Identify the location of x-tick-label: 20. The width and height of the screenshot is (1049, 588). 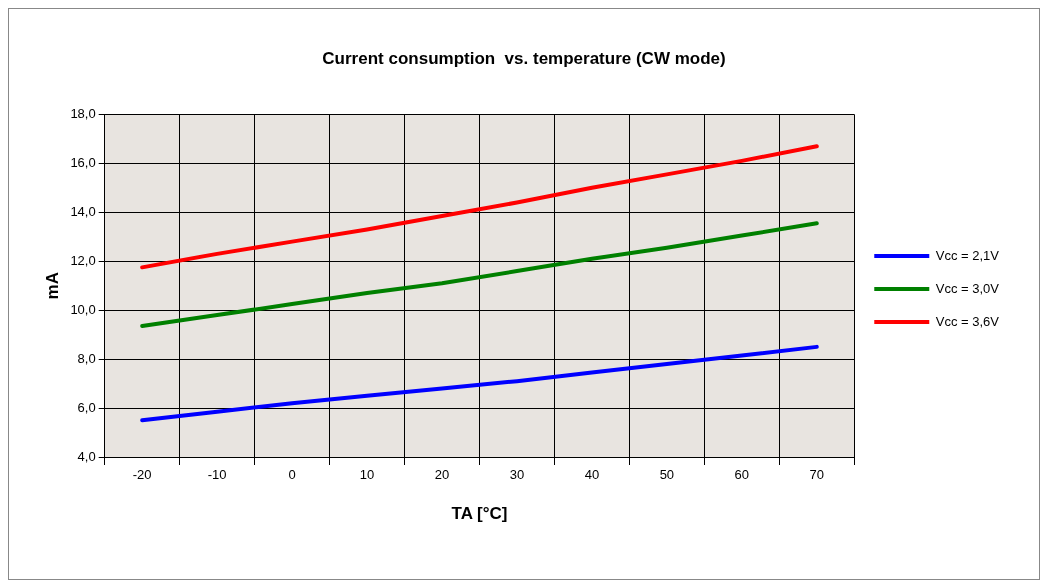
(442, 475).